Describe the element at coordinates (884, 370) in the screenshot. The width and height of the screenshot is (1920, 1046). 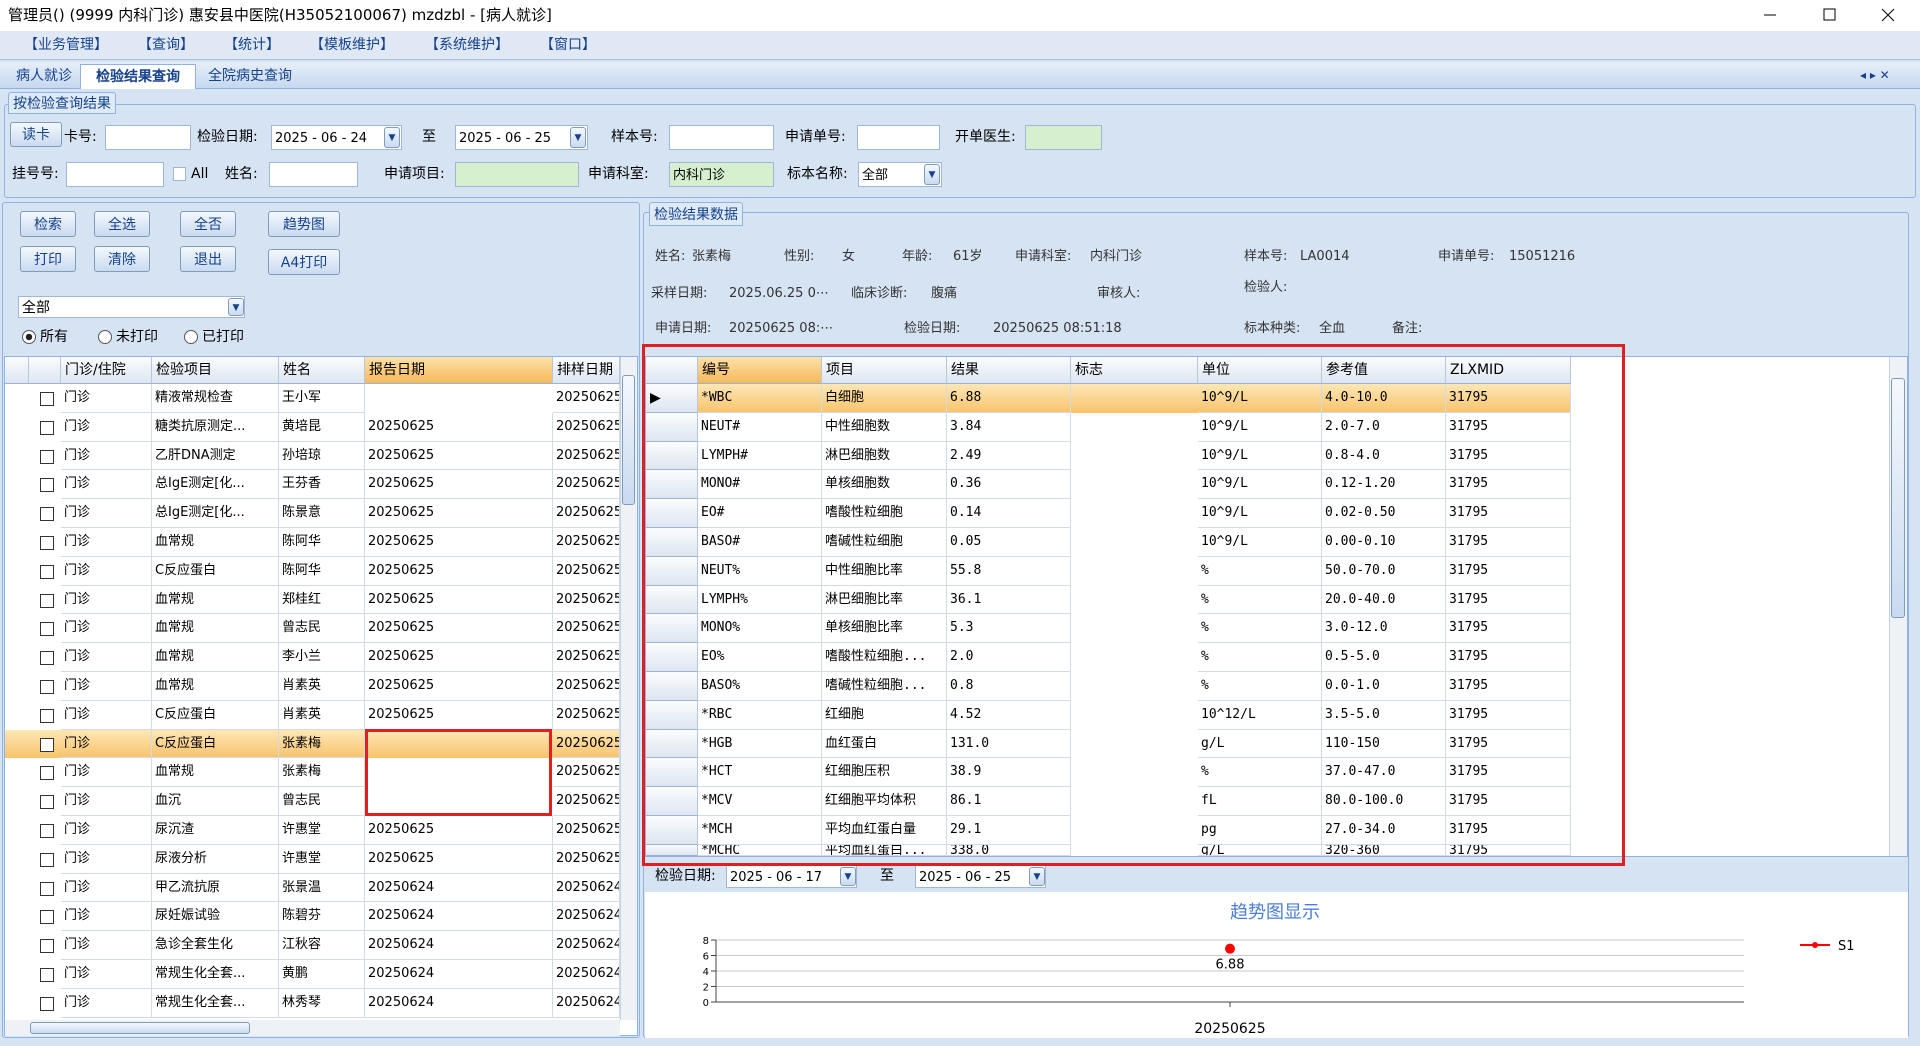
I see `column-header: 项目` at that location.